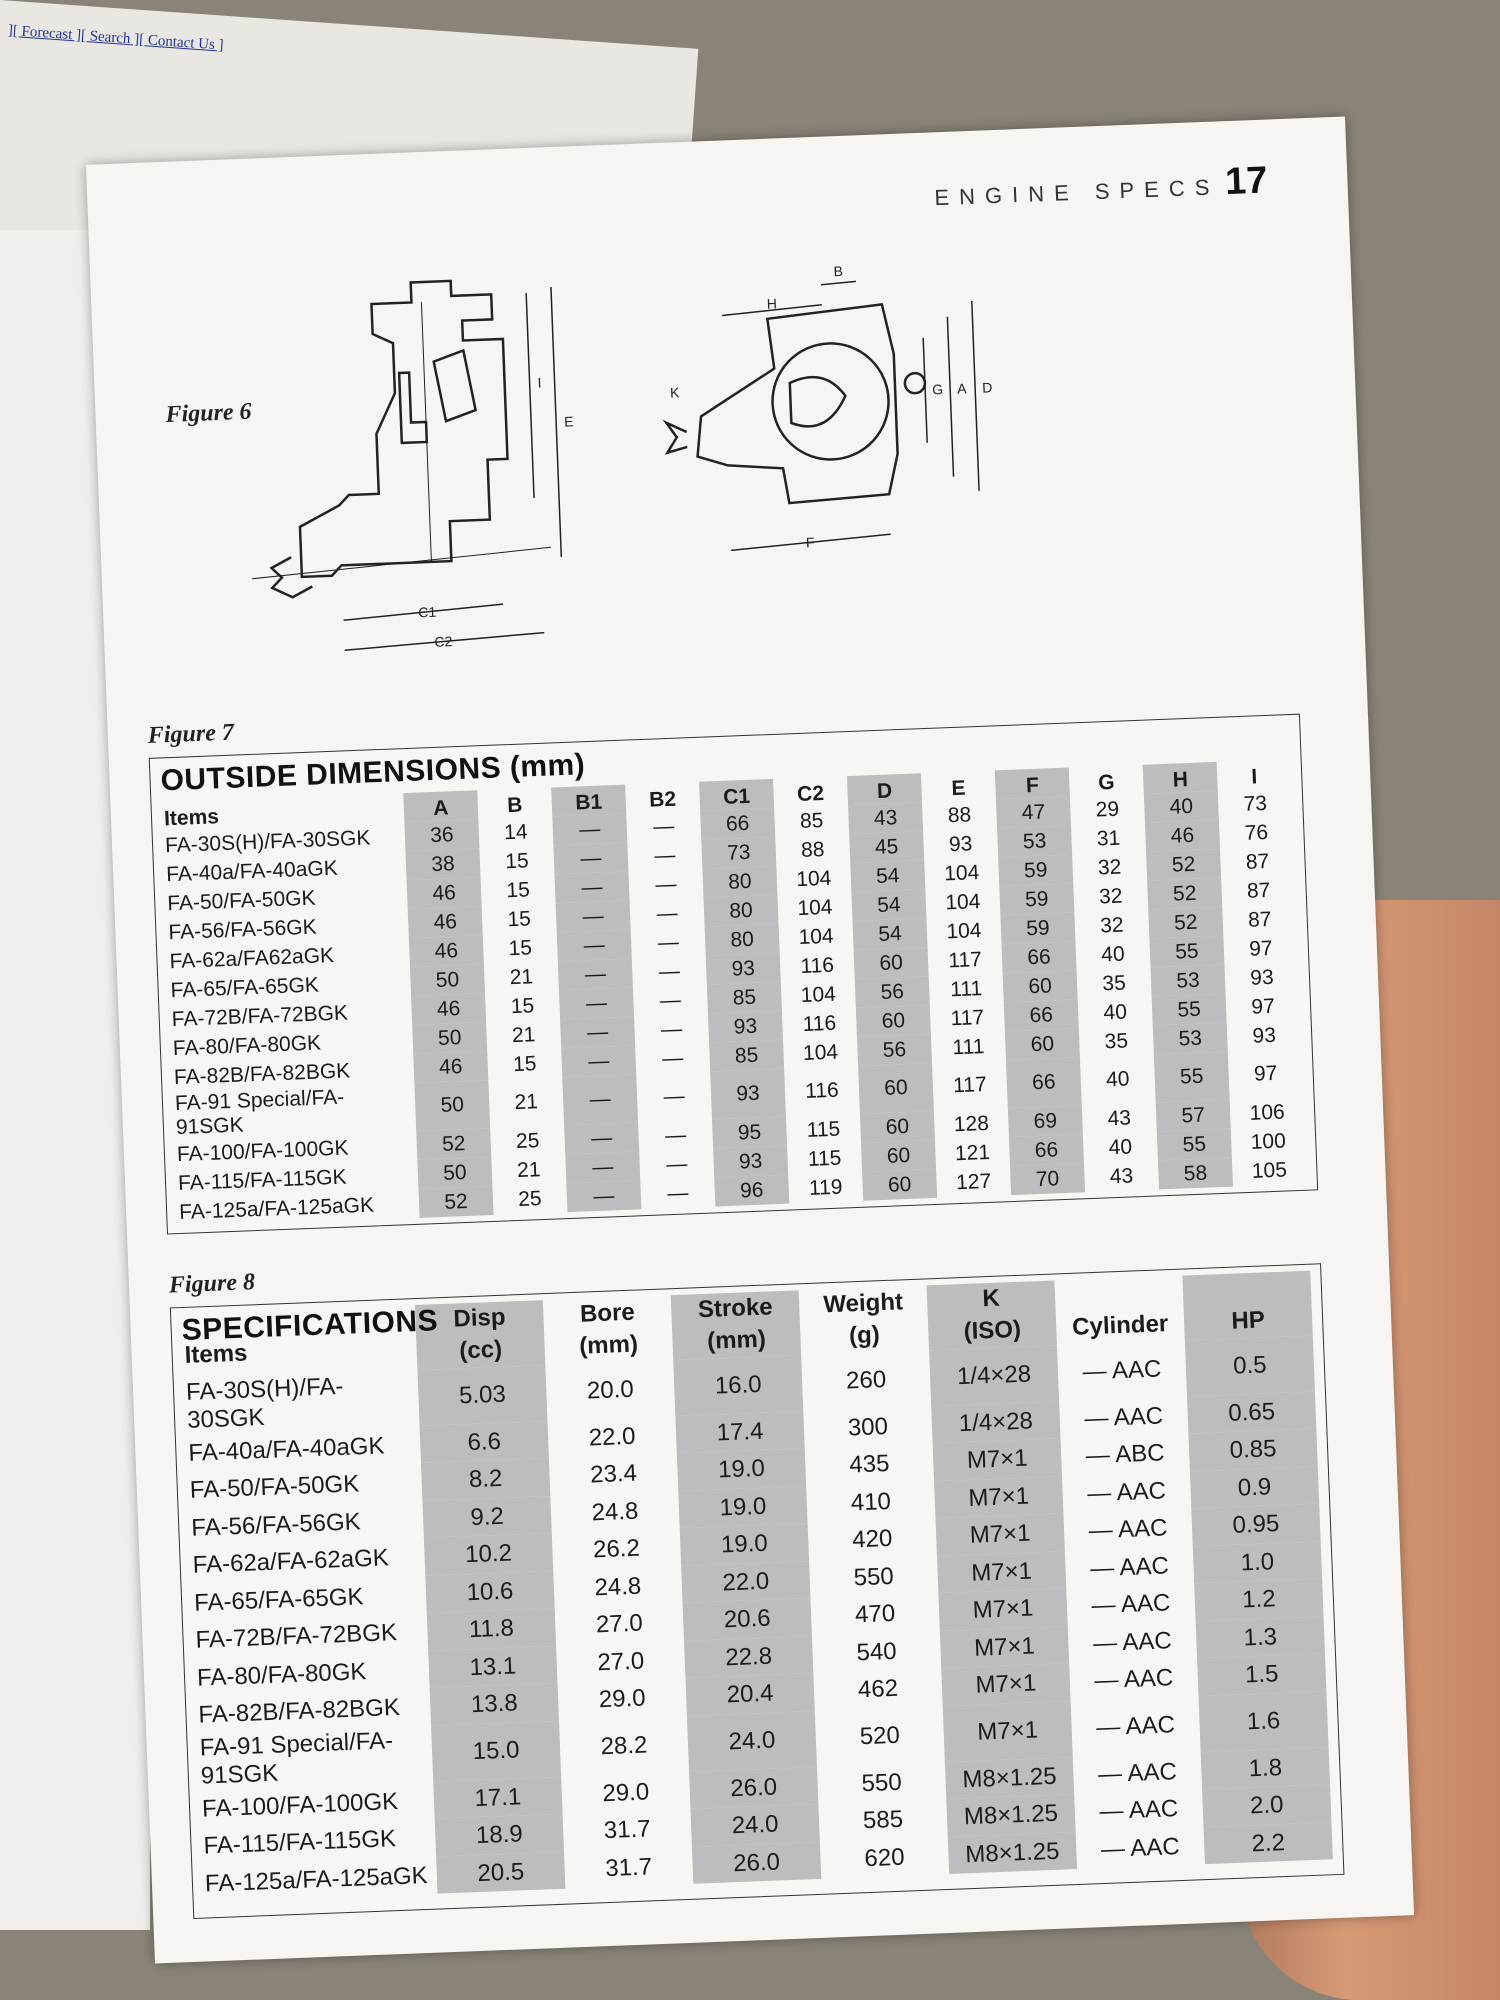 The height and width of the screenshot is (2000, 1500). I want to click on cell: 119, so click(825, 1187).